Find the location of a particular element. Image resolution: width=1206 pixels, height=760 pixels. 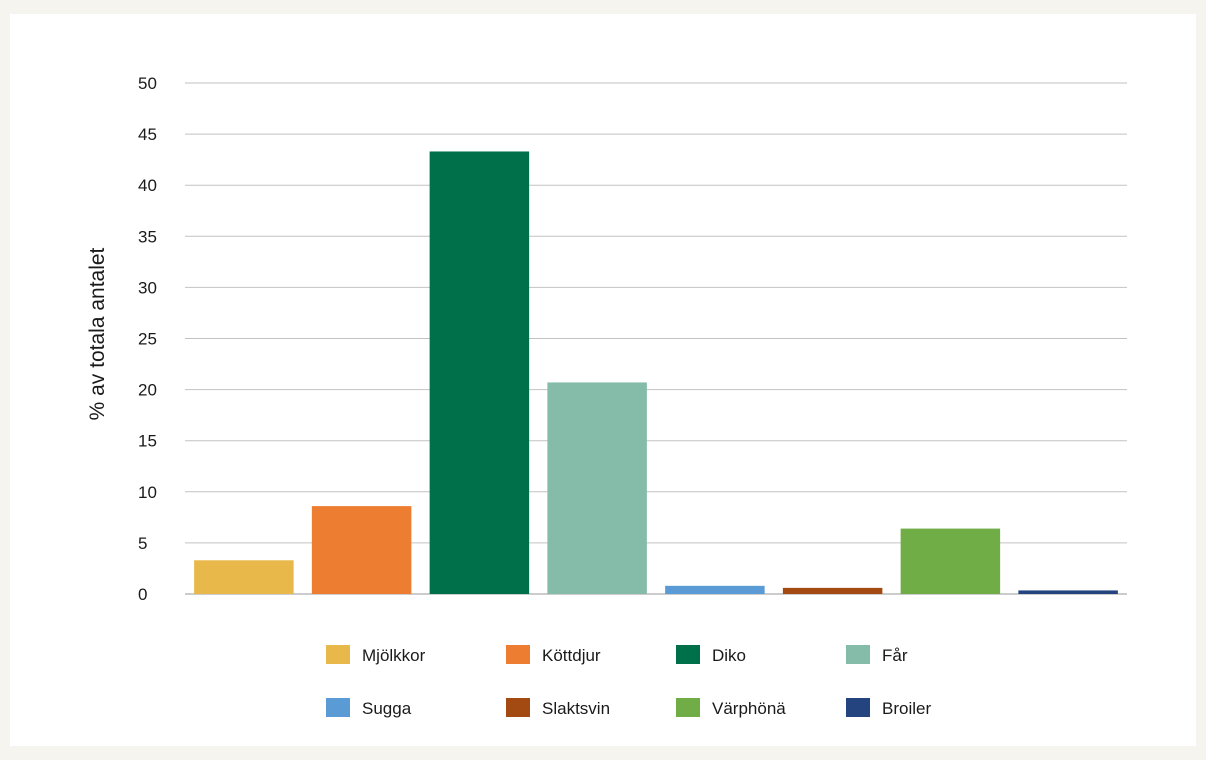

y-axis-label: % av totala antalet is located at coordinates (97, 333).